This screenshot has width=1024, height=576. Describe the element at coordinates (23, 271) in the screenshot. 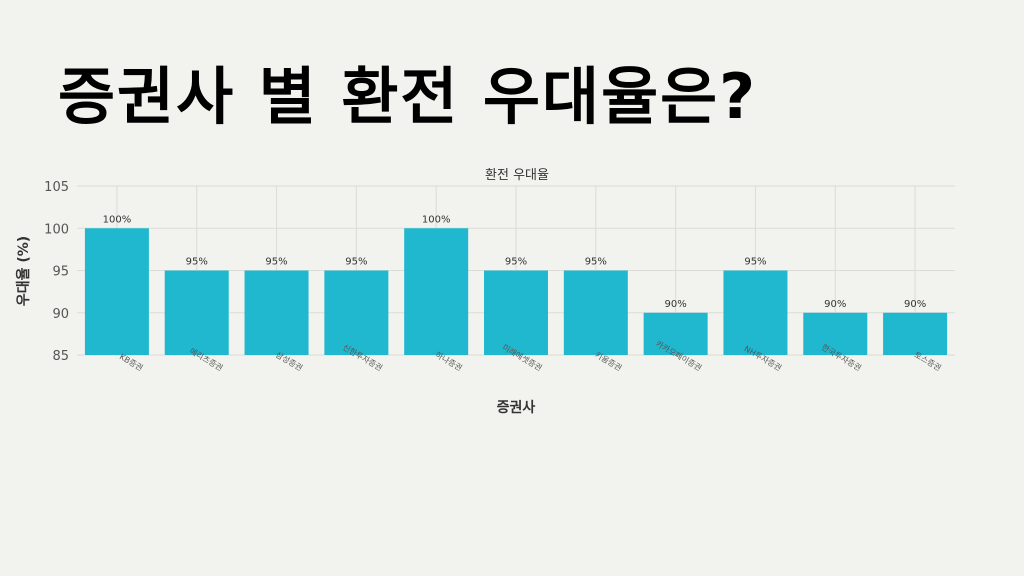

I see `y-axis-label: 우대율 (%)` at that location.